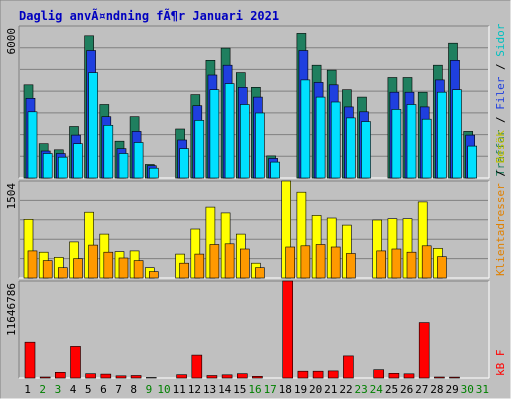  I want to click on day-label: 17, so click(270, 389).